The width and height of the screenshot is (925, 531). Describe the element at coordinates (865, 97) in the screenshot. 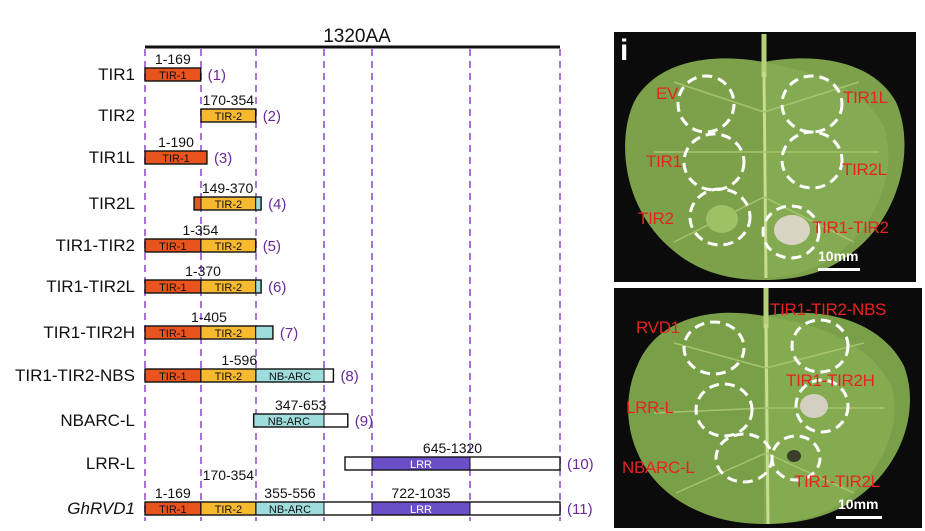

I see `leaf-label-tir1l: TIR1L` at that location.